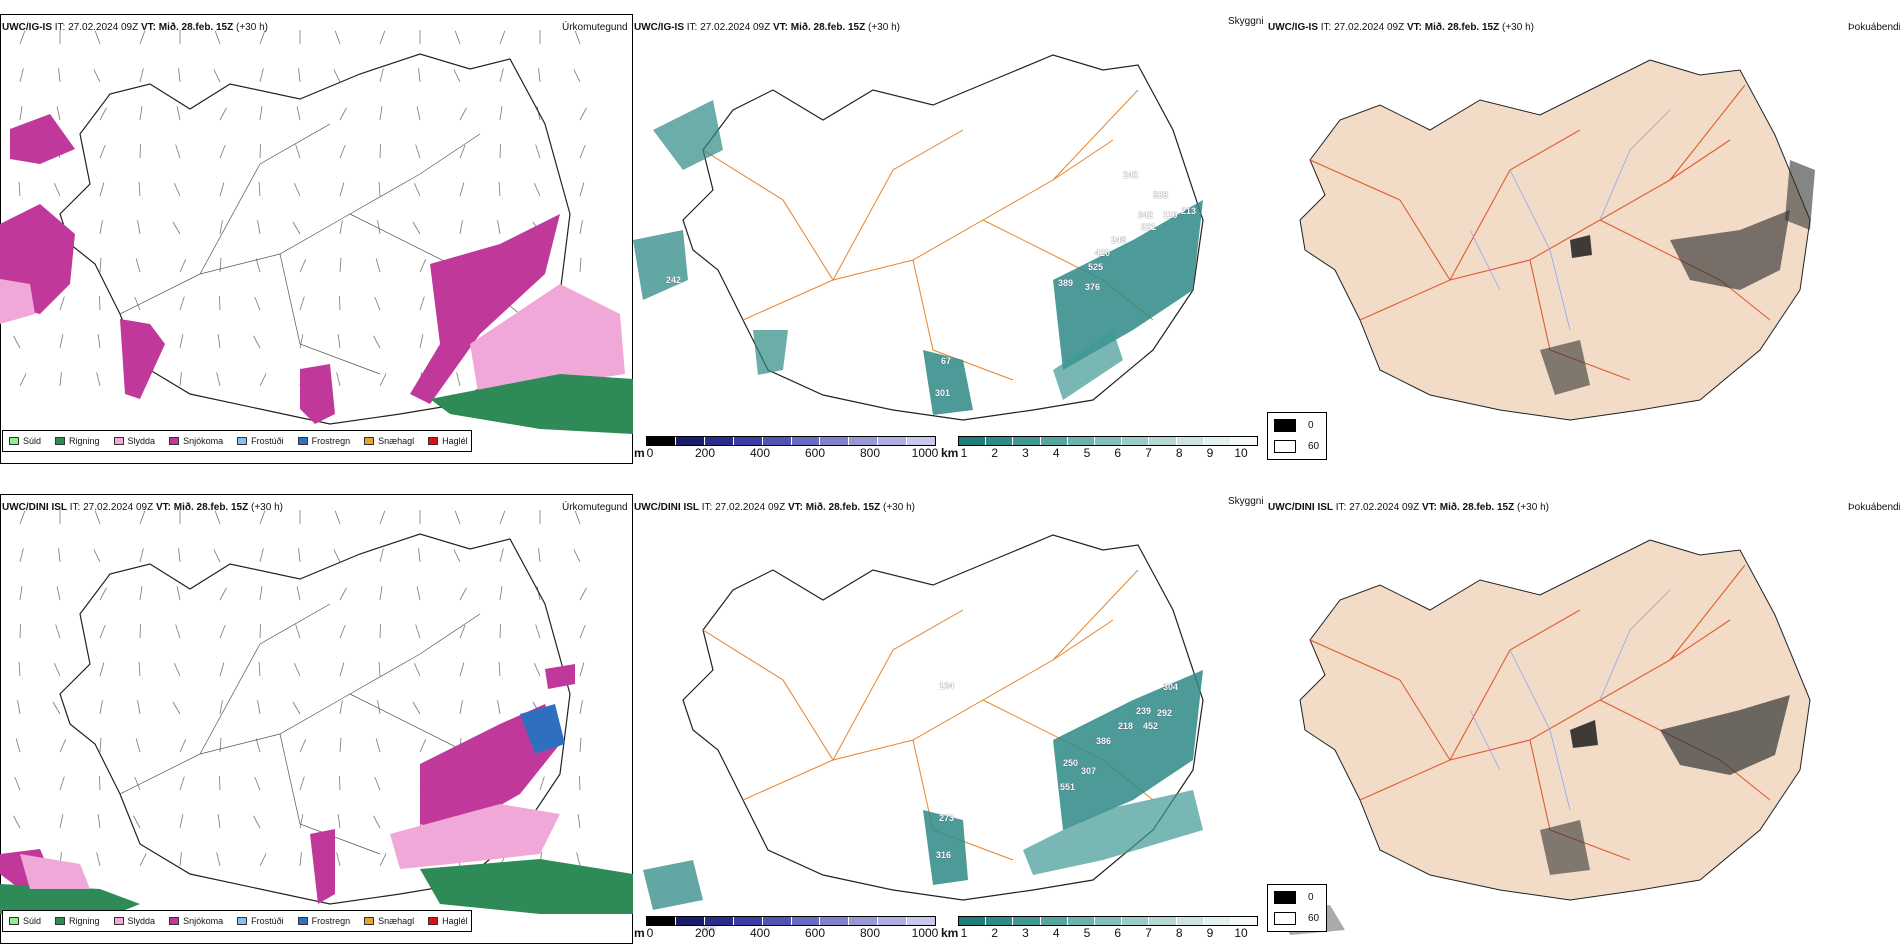 The image size is (1900, 950). Describe the element at coordinates (666, 507) in the screenshot. I see `model-name: UWC/DINI ISL` at that location.